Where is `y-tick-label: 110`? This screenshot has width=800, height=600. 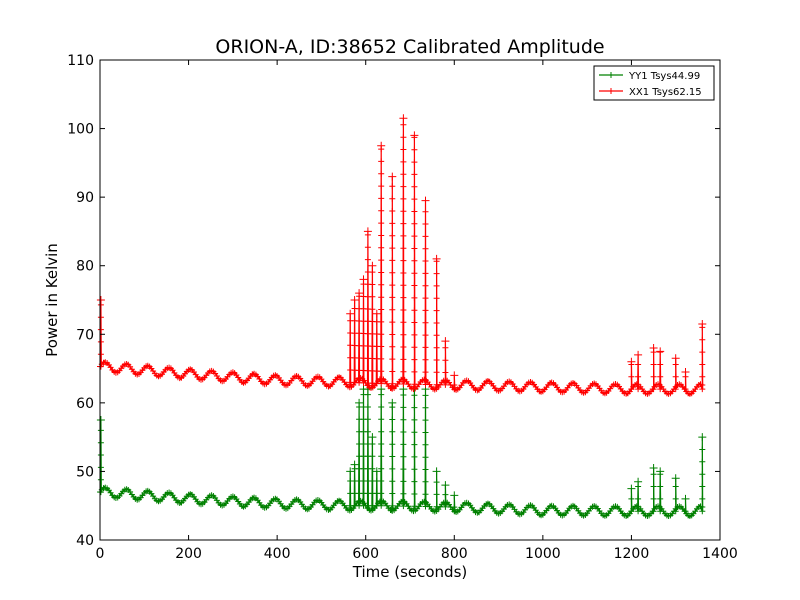
y-tick-label: 110 is located at coordinates (80, 61).